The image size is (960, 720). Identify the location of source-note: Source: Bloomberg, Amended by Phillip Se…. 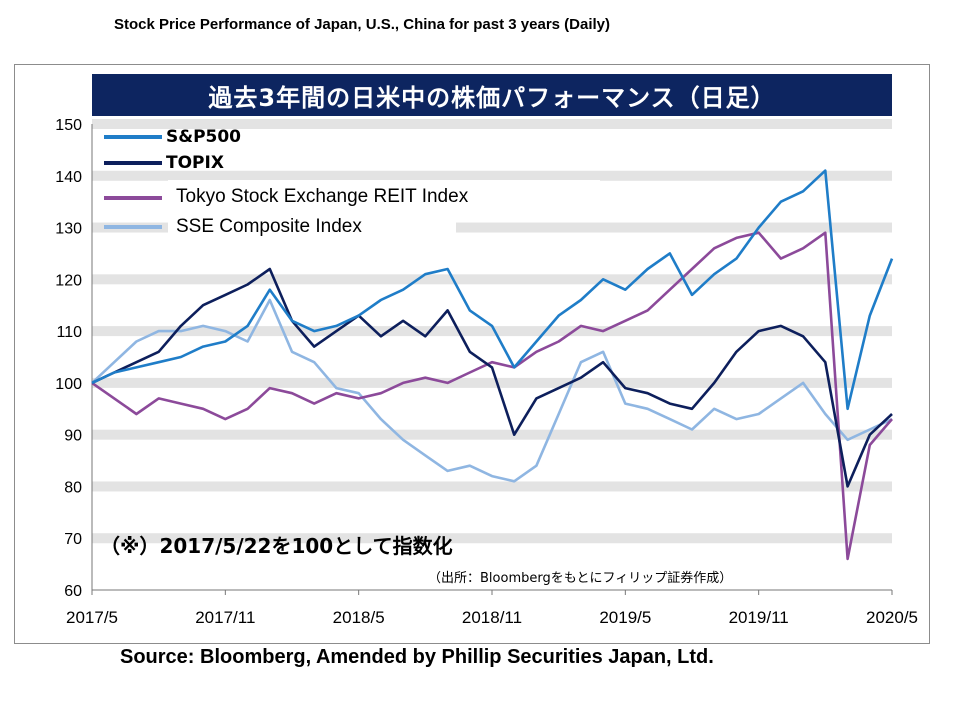
(417, 657).